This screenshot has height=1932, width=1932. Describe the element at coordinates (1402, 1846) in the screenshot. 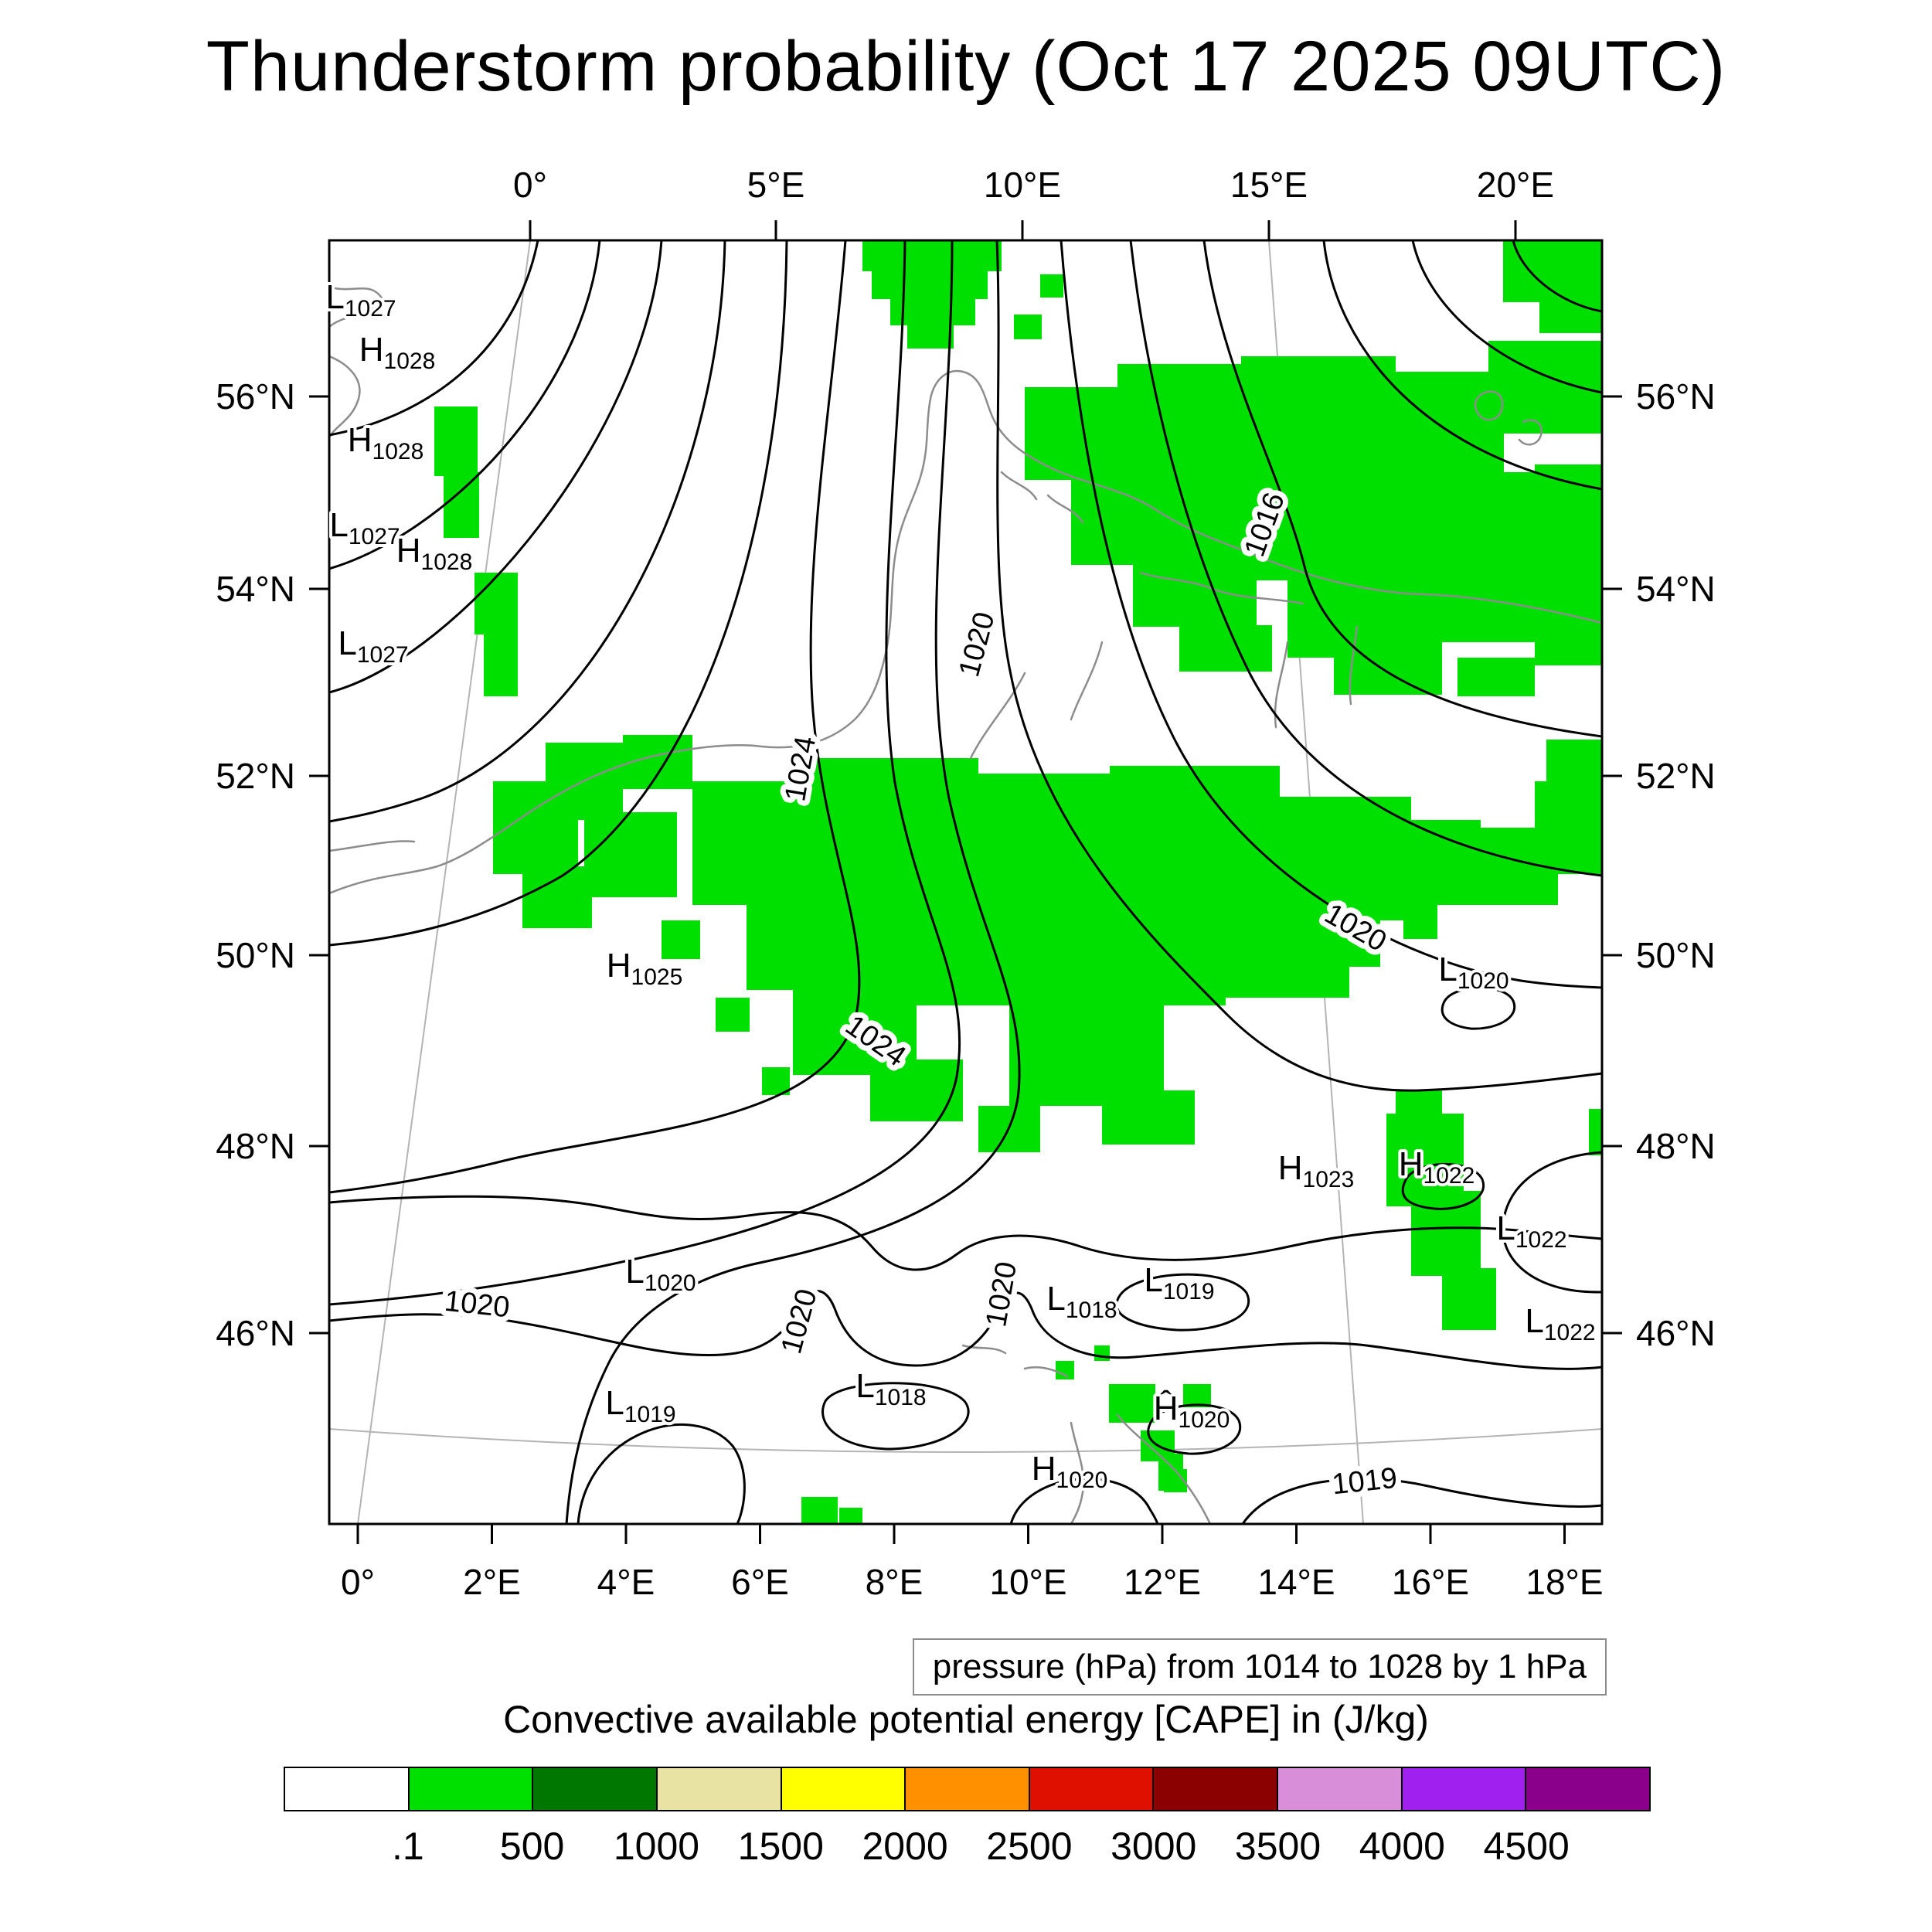

I see `colorbar-tick-label: 4000` at that location.